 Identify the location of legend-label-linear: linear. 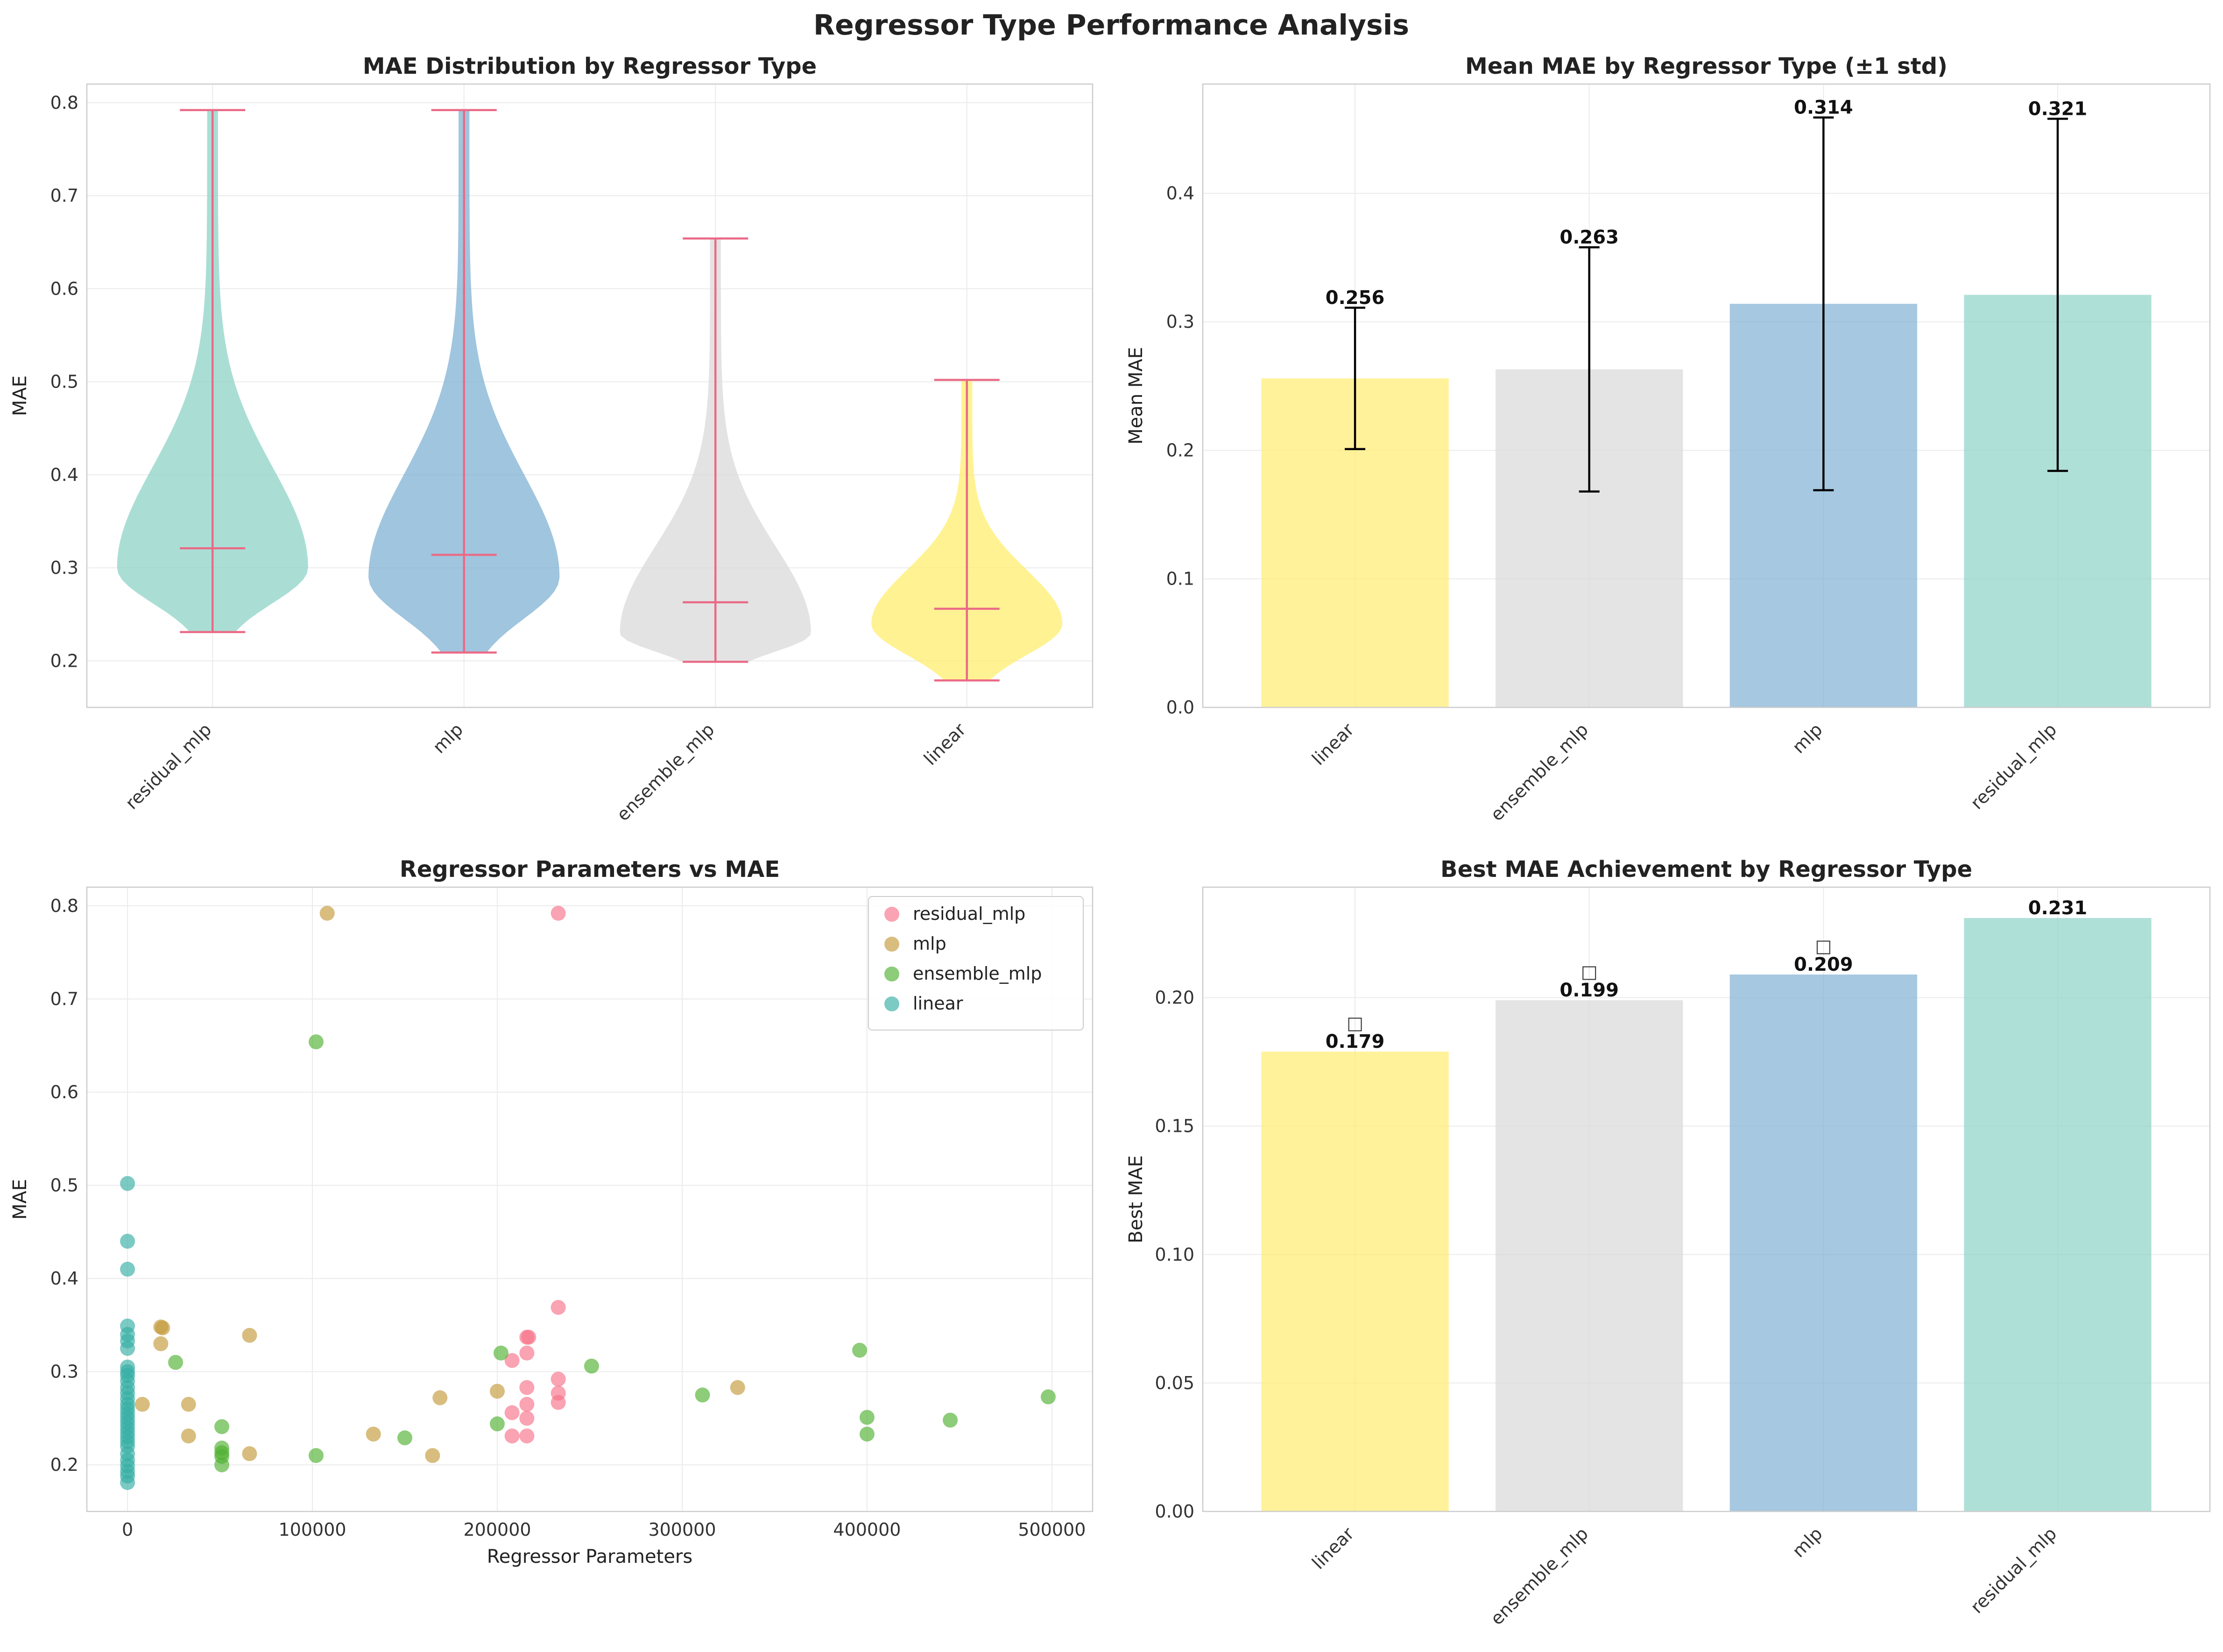
(938, 1003).